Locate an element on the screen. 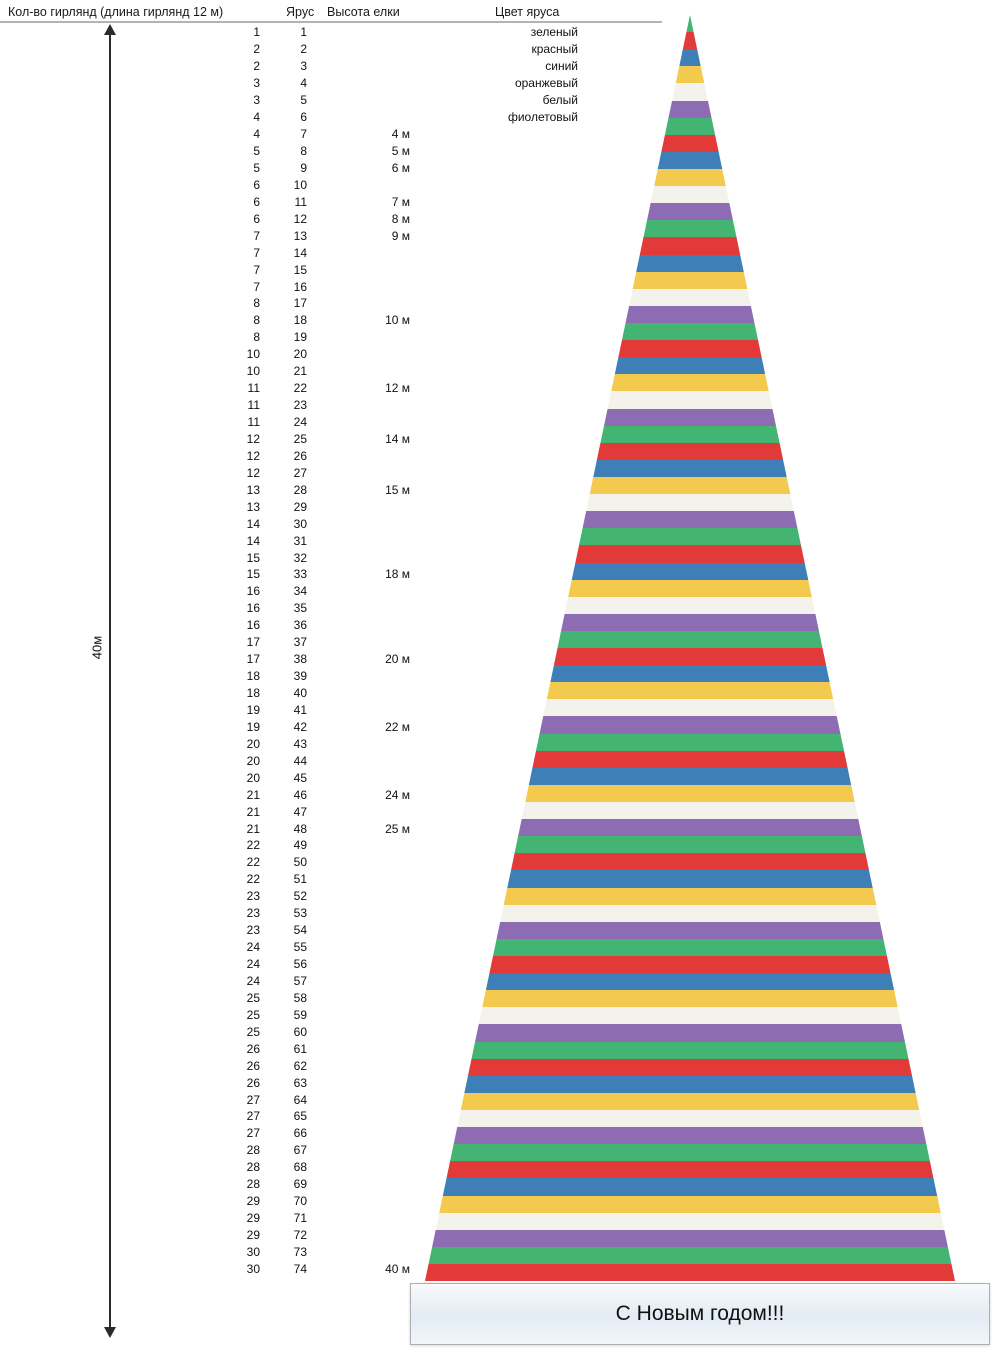  cell-tier: 8 is located at coordinates (303, 151).